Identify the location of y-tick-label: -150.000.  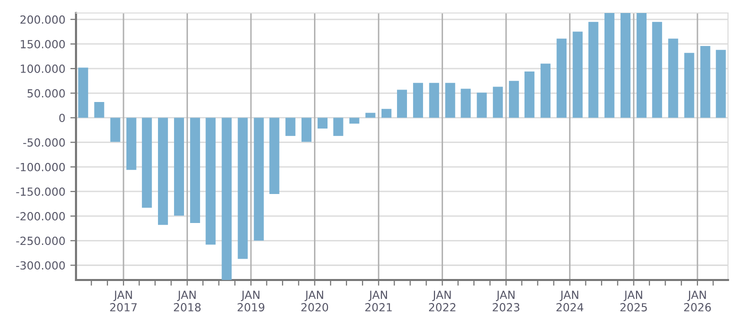
(40, 191).